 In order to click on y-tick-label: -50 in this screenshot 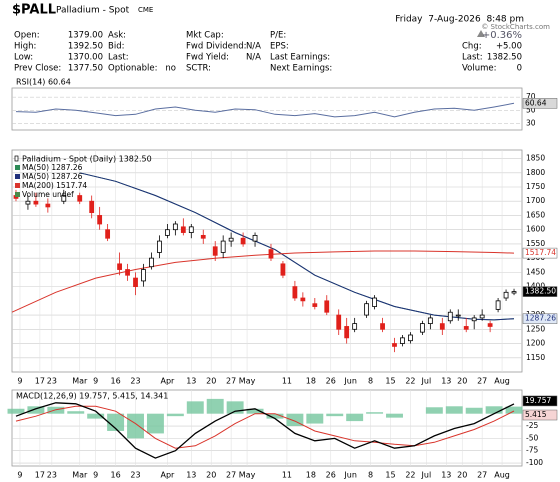, I will do `click(532, 437)`.